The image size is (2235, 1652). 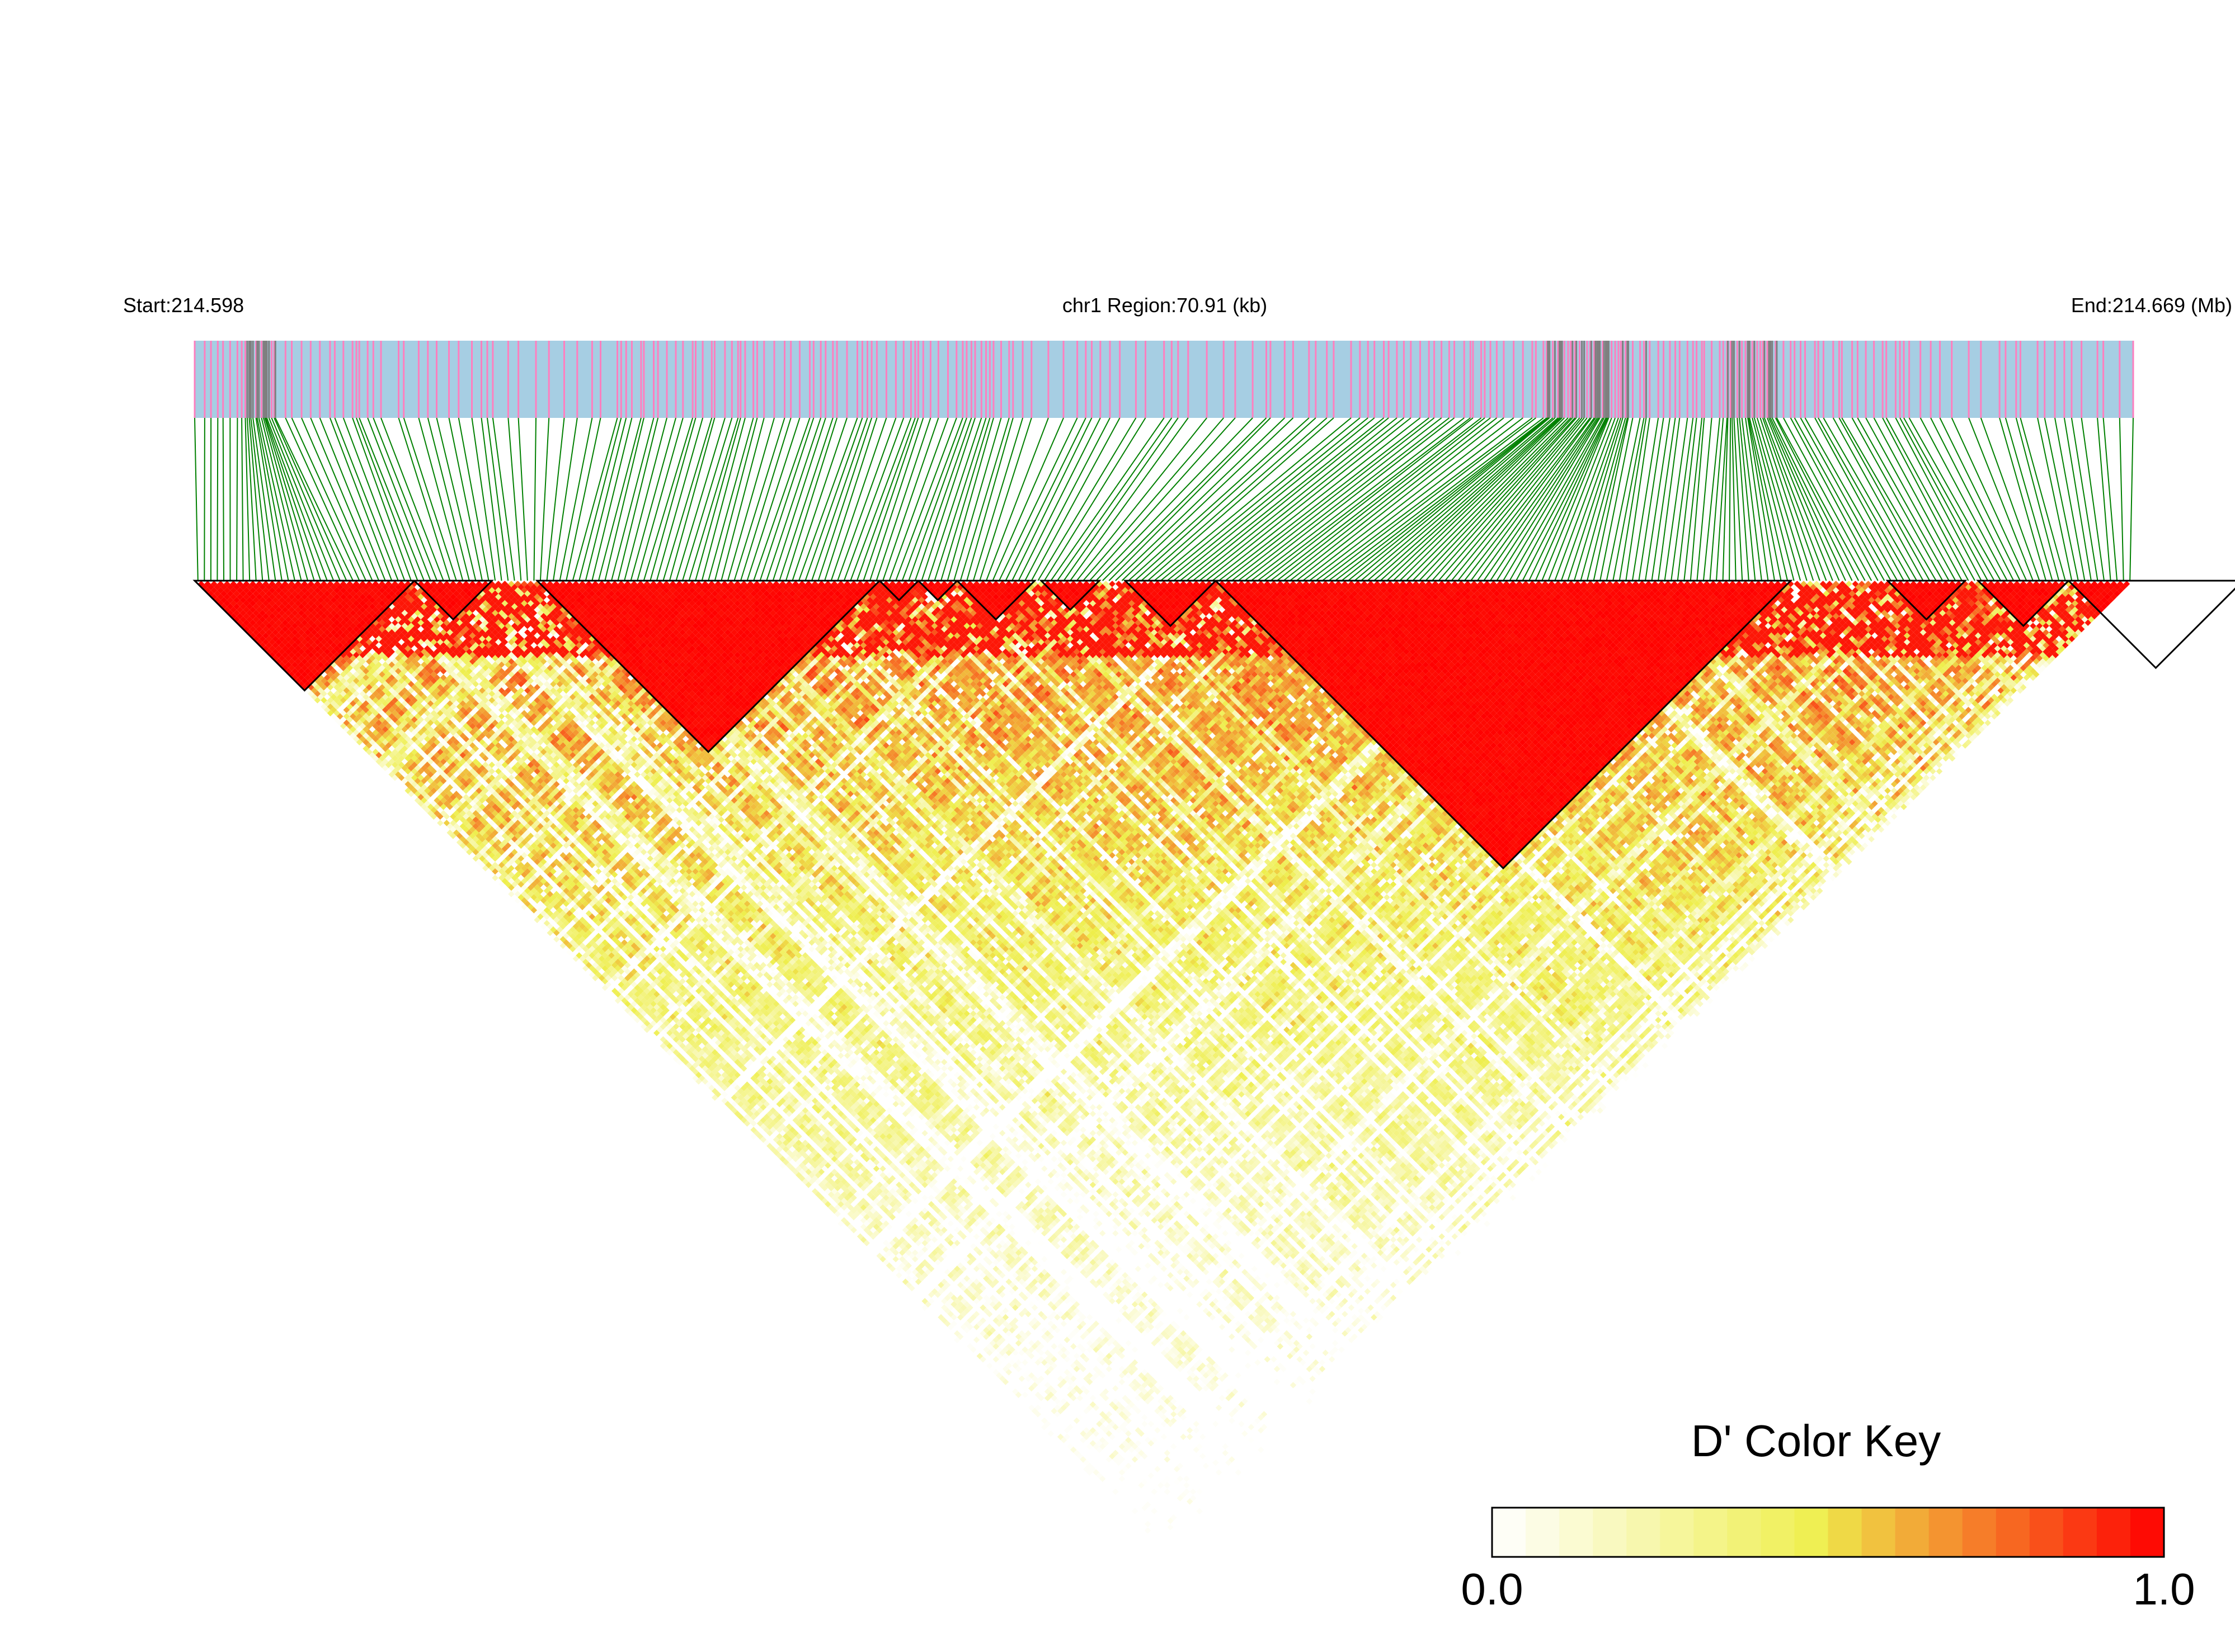 I want to click on snp-connector-lines, so click(x=1164, y=500).